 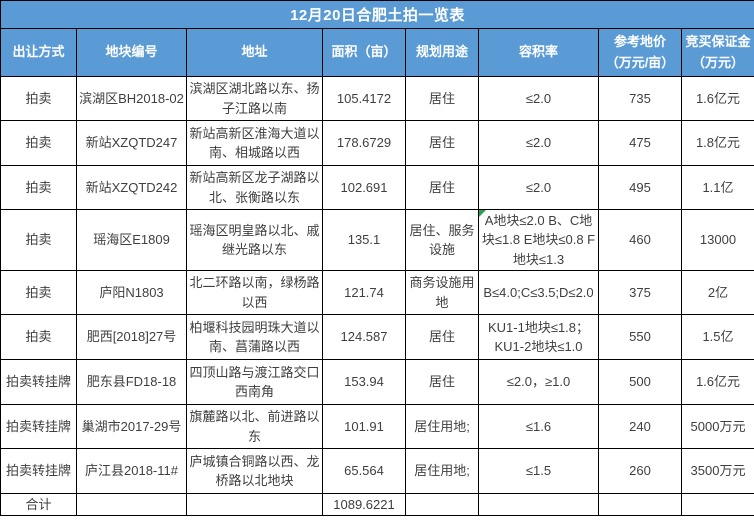 What do you see at coordinates (254, 504) in the screenshot?
I see `total-row-cell-address` at bounding box center [254, 504].